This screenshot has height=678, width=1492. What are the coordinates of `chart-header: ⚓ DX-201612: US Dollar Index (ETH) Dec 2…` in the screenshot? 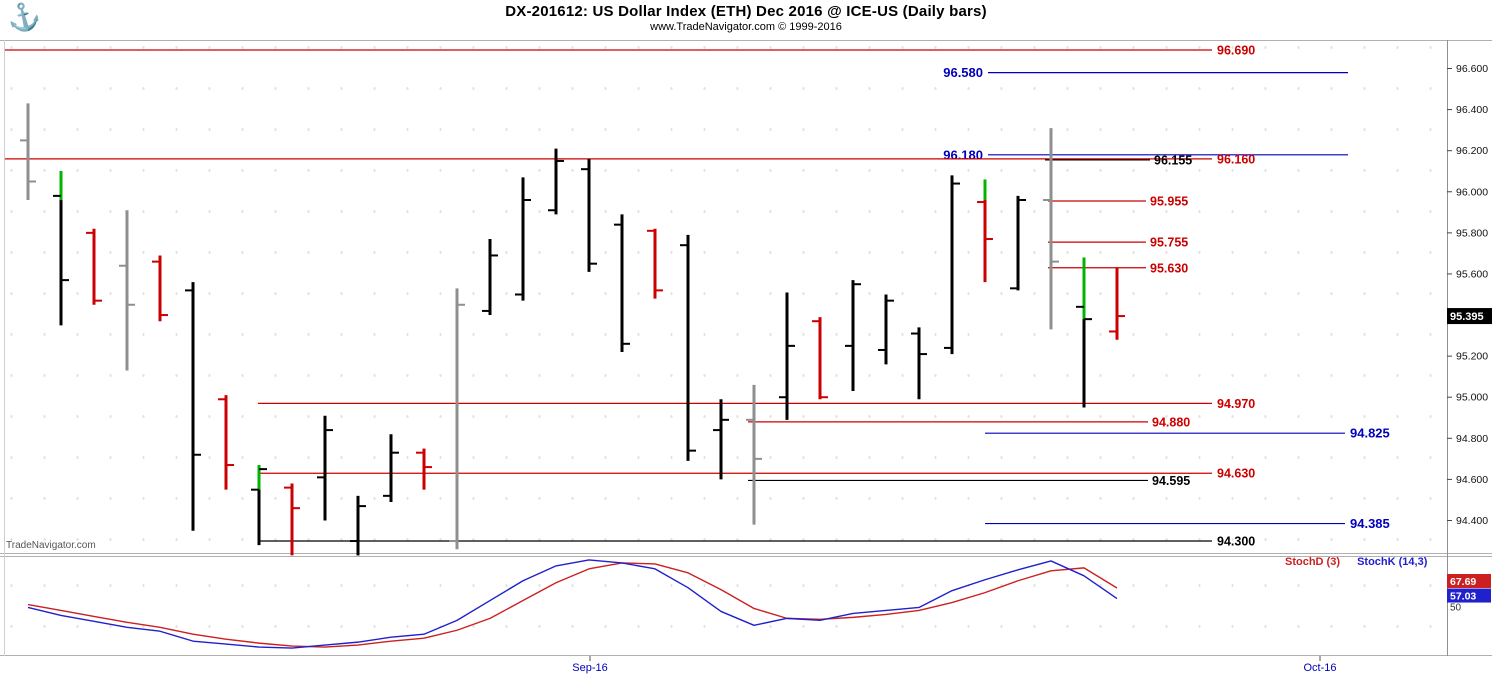 It's located at (746, 19).